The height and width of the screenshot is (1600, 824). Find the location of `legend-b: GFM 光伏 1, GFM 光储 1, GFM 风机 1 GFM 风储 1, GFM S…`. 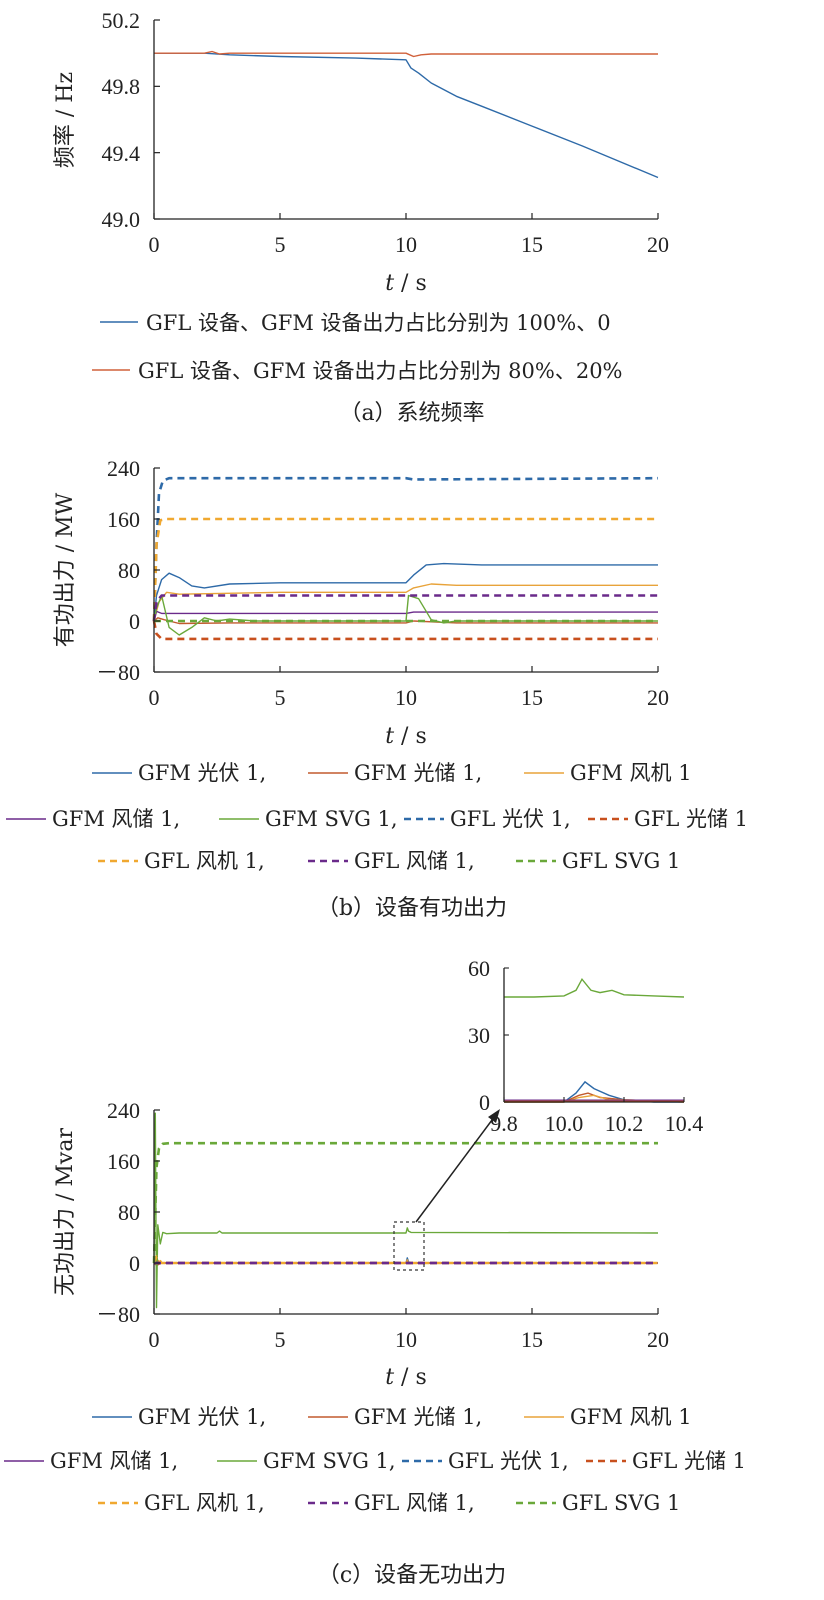

legend-b: GFM 光伏 1, GFM 光储 1, GFM 风机 1 GFM 风储 1, GFM S… is located at coordinates (377, 817).